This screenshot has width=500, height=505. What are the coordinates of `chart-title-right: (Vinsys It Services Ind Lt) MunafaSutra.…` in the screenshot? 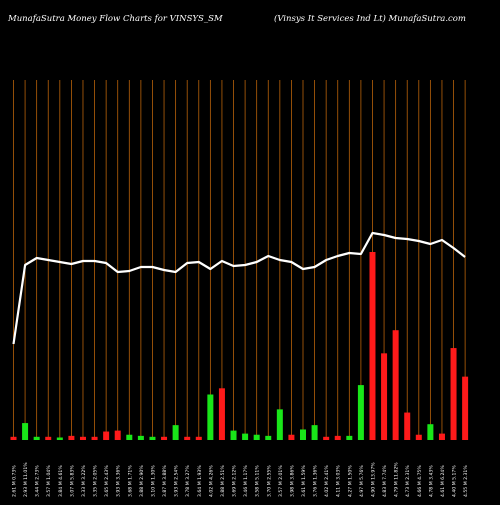 It's located at (370, 19).